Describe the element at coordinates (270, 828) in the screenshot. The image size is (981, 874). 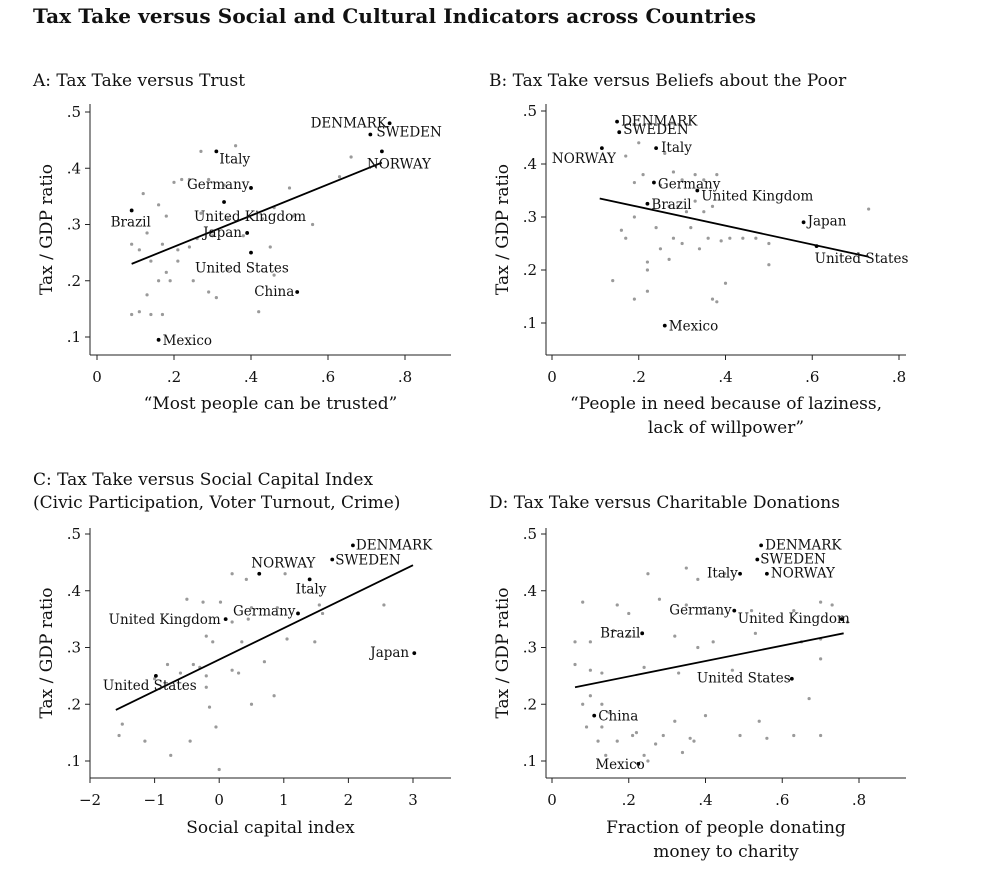
I see `x-axis-label: Social capital index` at that location.